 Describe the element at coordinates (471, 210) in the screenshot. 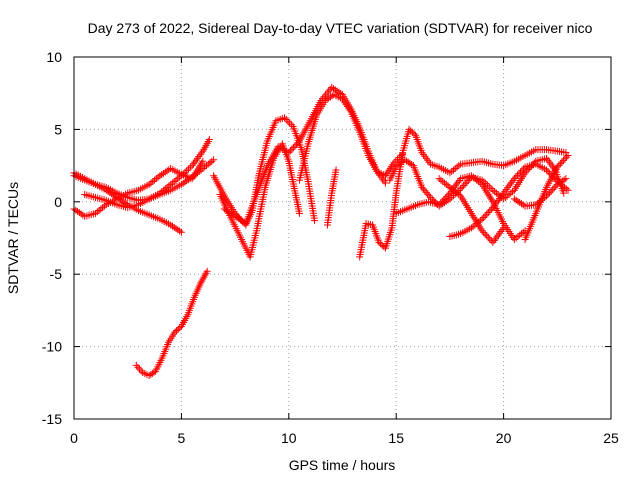

I see `series-arc14` at that location.